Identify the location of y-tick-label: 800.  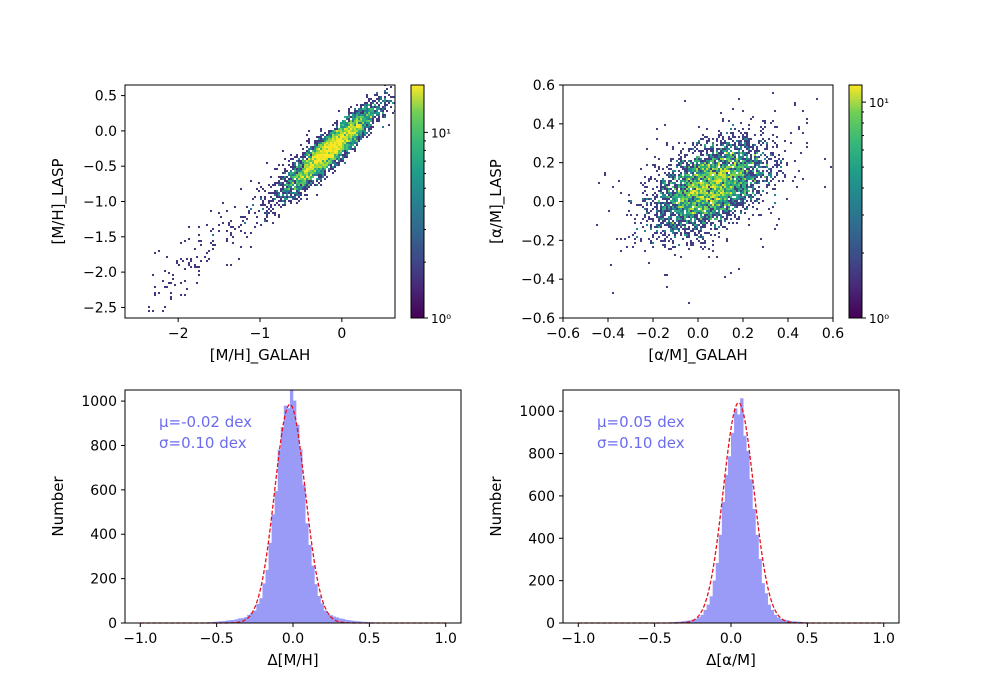
(103, 446).